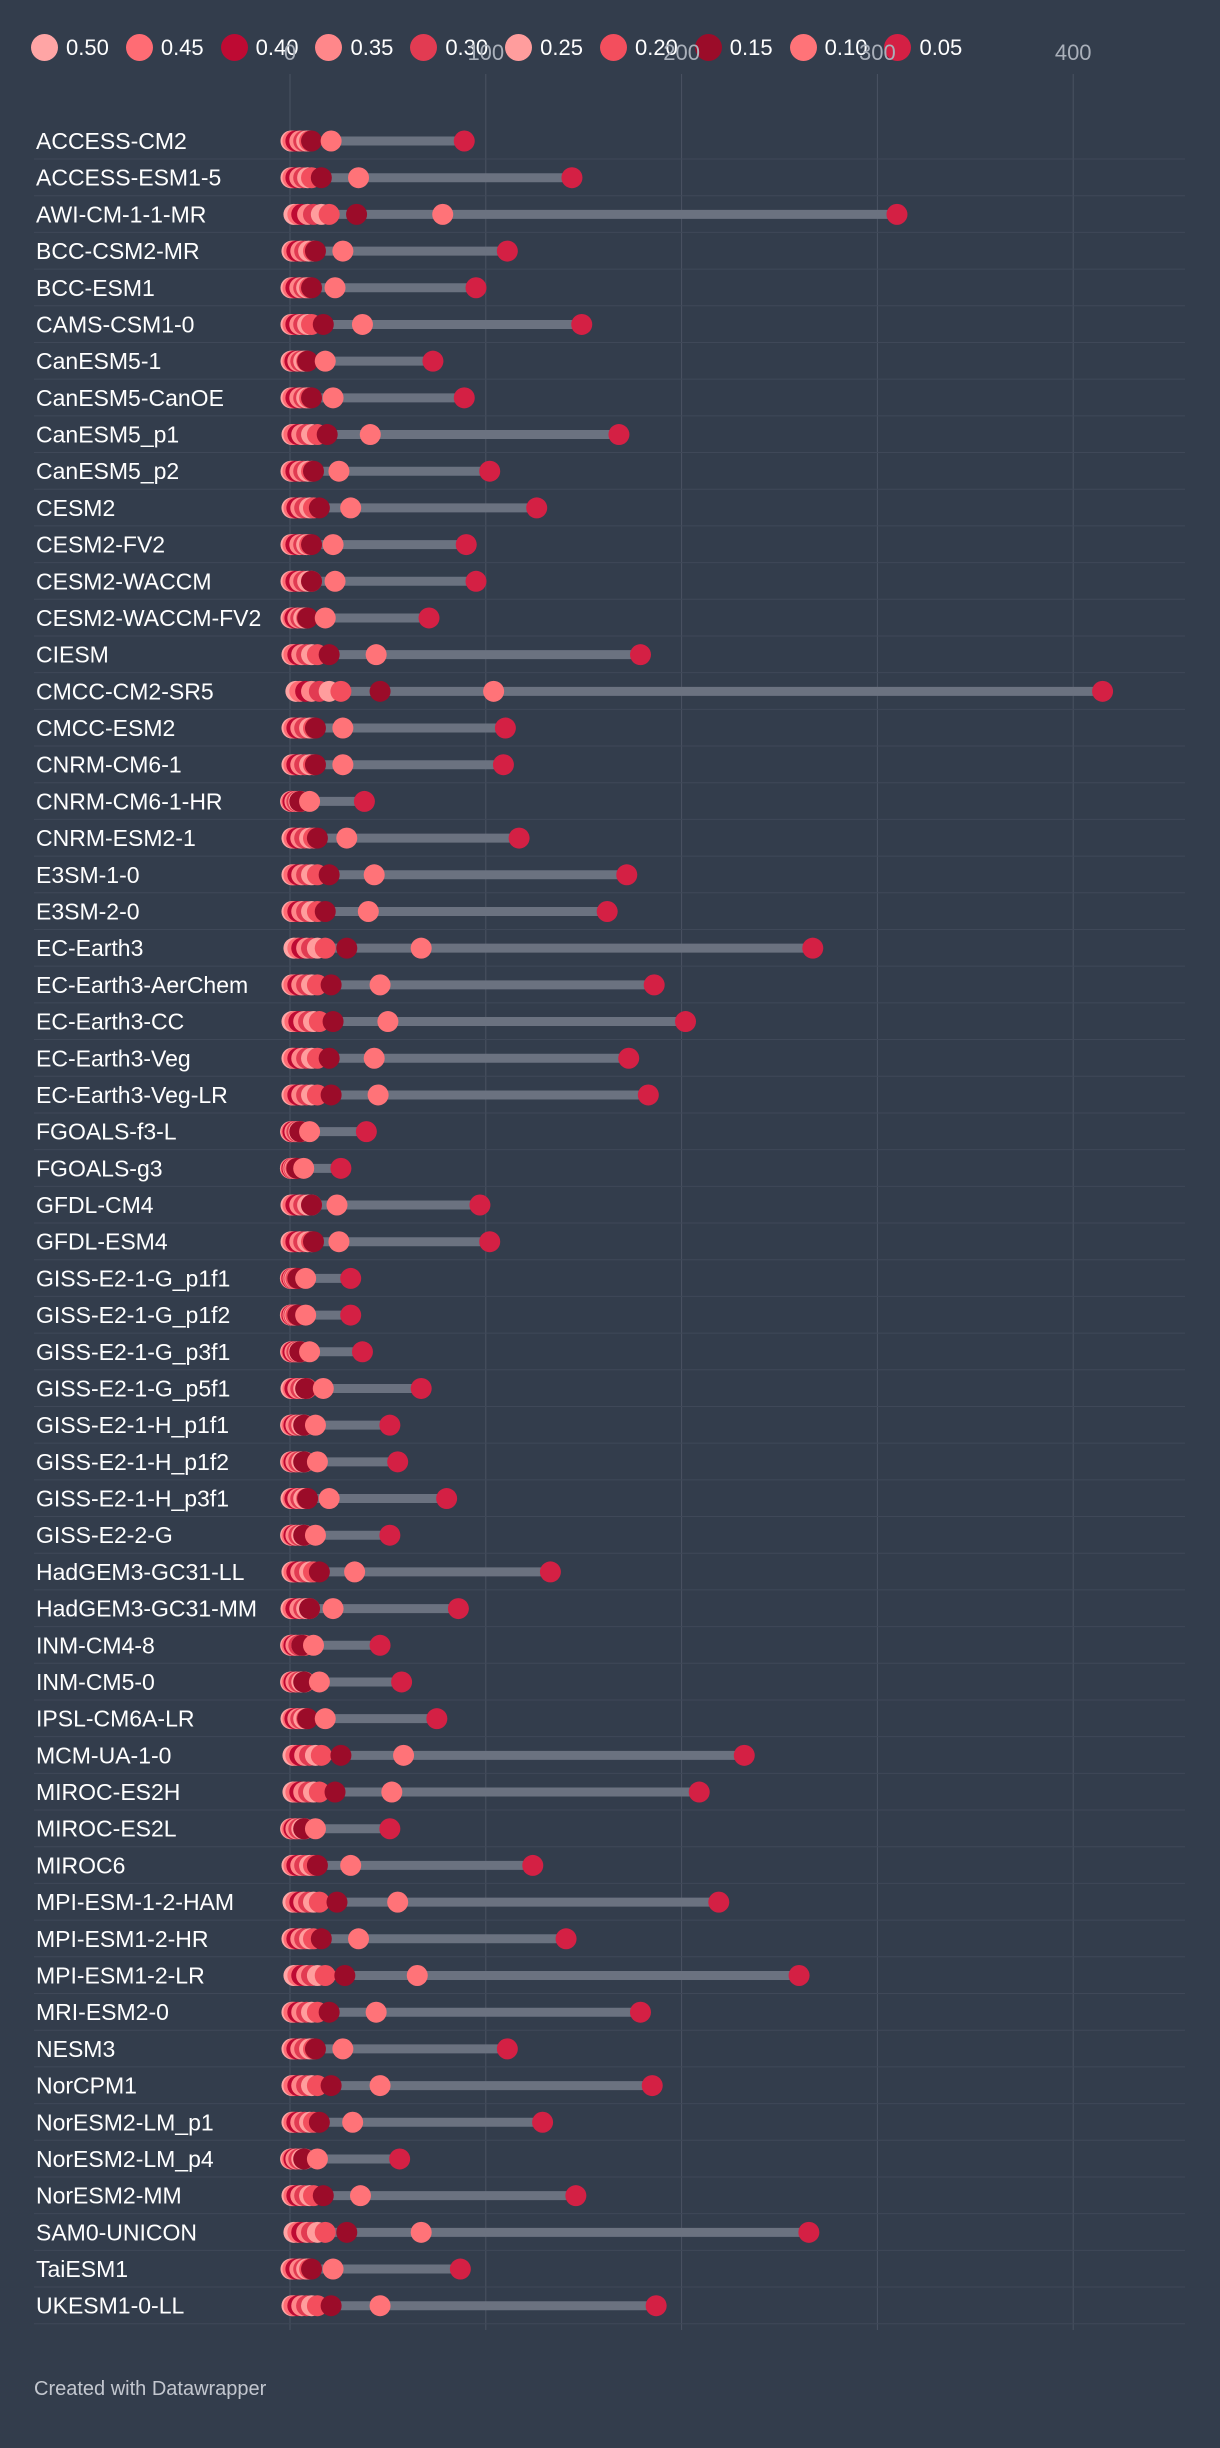  What do you see at coordinates (923, 47) in the screenshot?
I see `legend-item: 0.05` at bounding box center [923, 47].